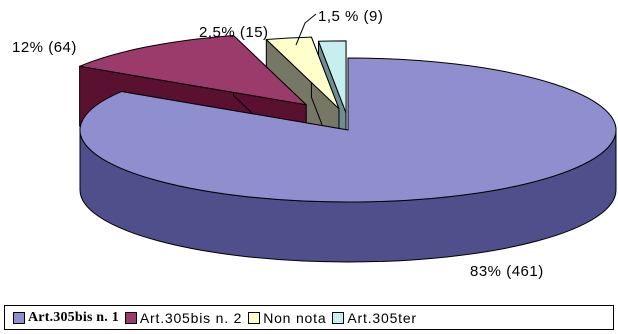 This screenshot has width=618, height=334. I want to click on legend-label-non-nota: Non nota, so click(295, 317).